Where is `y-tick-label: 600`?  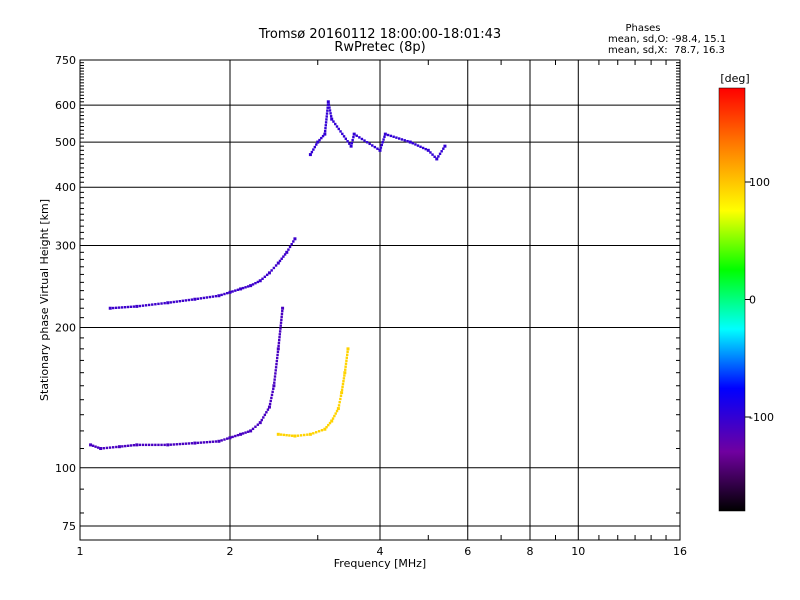 y-tick-label: 600 is located at coordinates (65, 105).